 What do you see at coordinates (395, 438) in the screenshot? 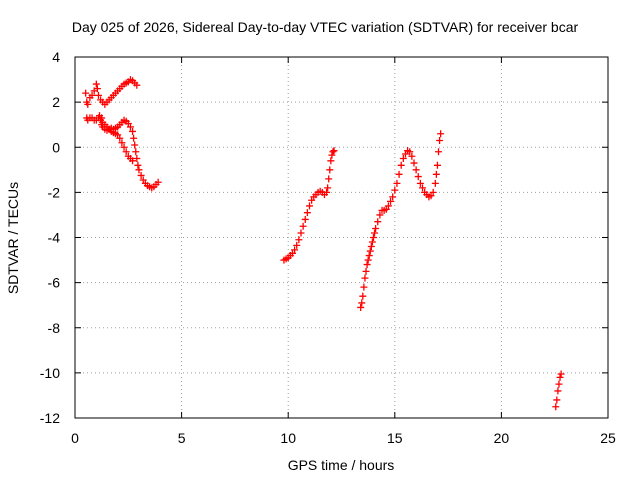
I see `x-tick-label: 15` at bounding box center [395, 438].